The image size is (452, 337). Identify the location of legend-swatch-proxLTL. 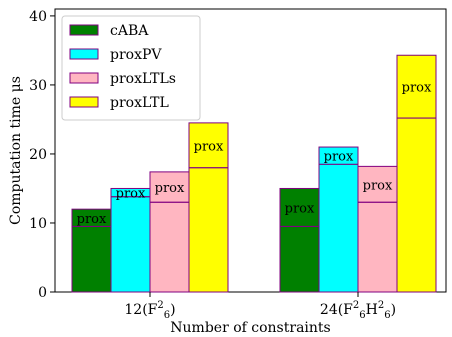
(84, 102).